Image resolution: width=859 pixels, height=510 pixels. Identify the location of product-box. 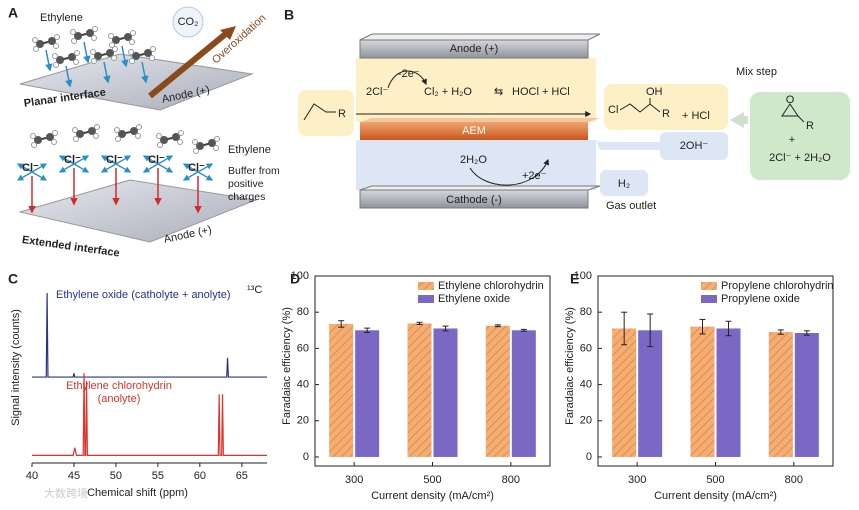
(800, 136).